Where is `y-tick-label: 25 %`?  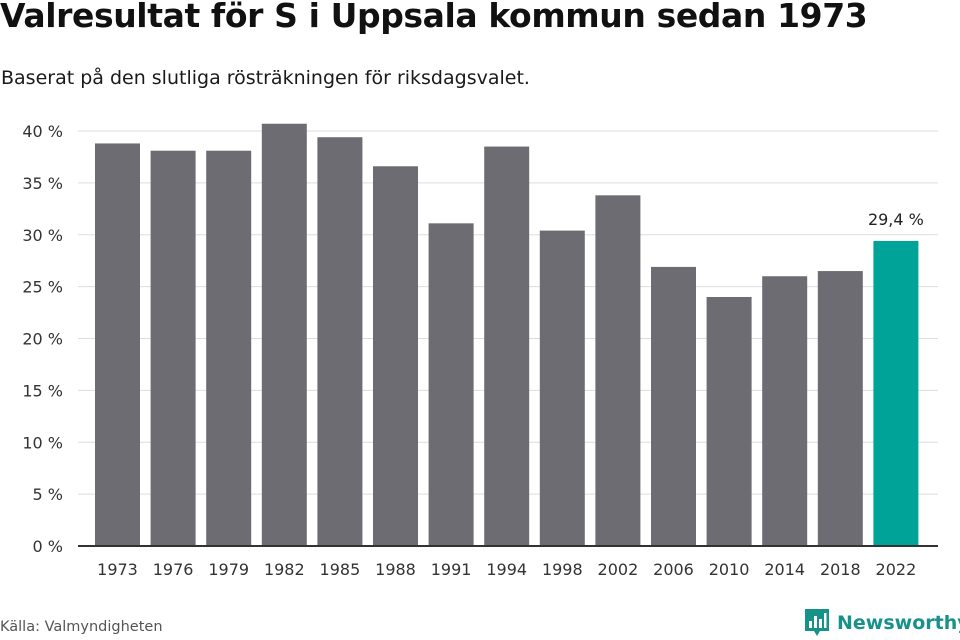
y-tick-label: 25 % is located at coordinates (42, 287).